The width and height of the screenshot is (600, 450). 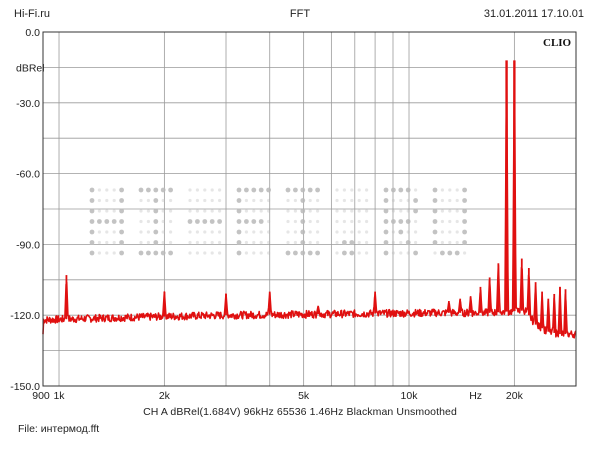 What do you see at coordinates (28, 175) in the screenshot?
I see `y-tick-label: -60.0` at bounding box center [28, 175].